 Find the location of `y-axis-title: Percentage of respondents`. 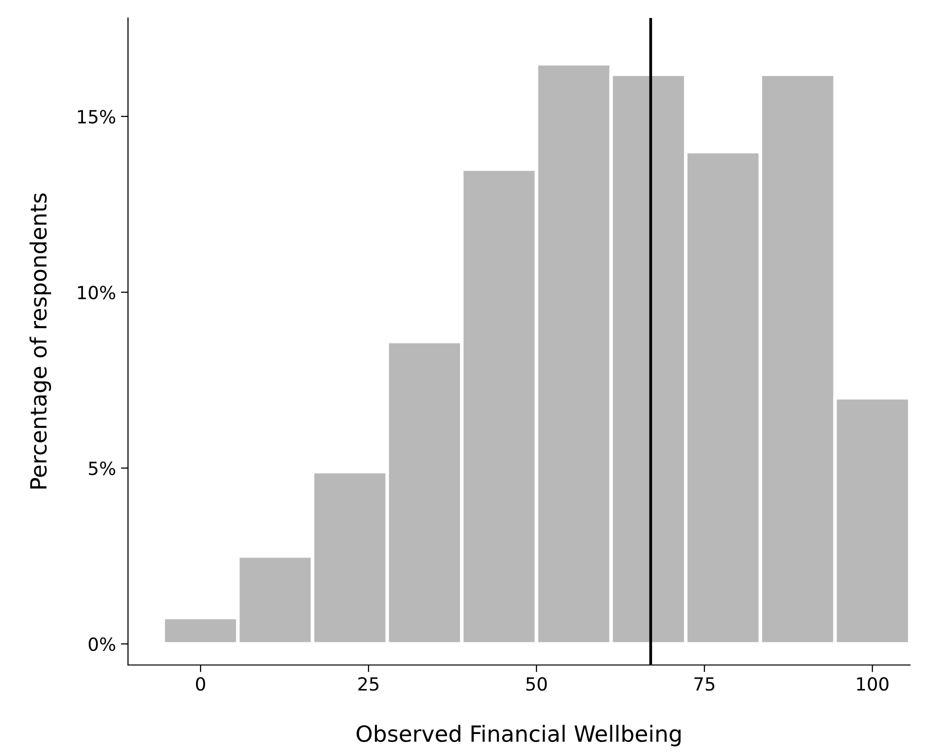

y-axis-title: Percentage of respondents is located at coordinates (41, 340).